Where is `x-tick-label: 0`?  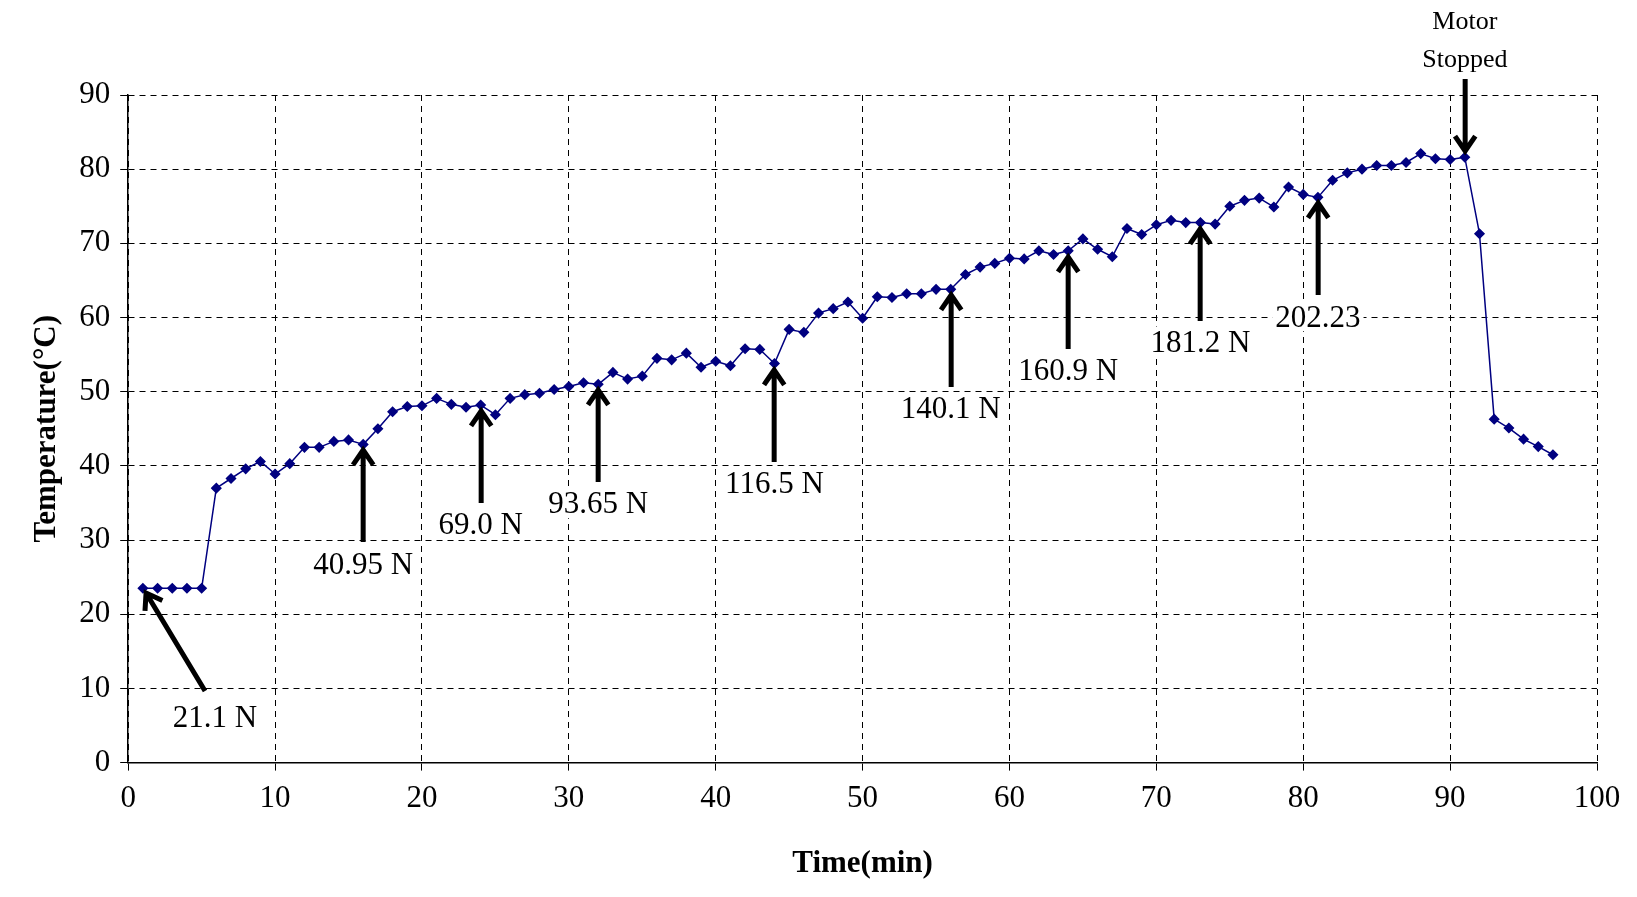
x-tick-label: 0 is located at coordinates (128, 797).